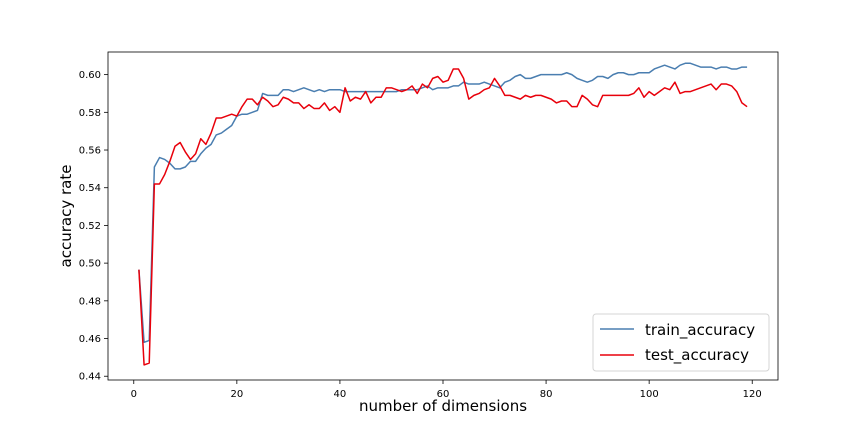 This screenshot has width=864, height=432. I want to click on x-axis-label: number of dimensions, so click(443, 406).